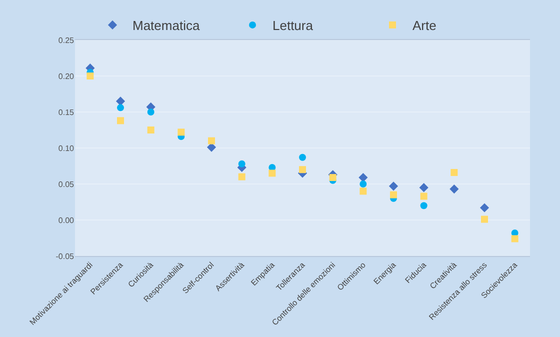  Describe the element at coordinates (66, 220) in the screenshot. I see `y-tick-label: 0.00` at that location.